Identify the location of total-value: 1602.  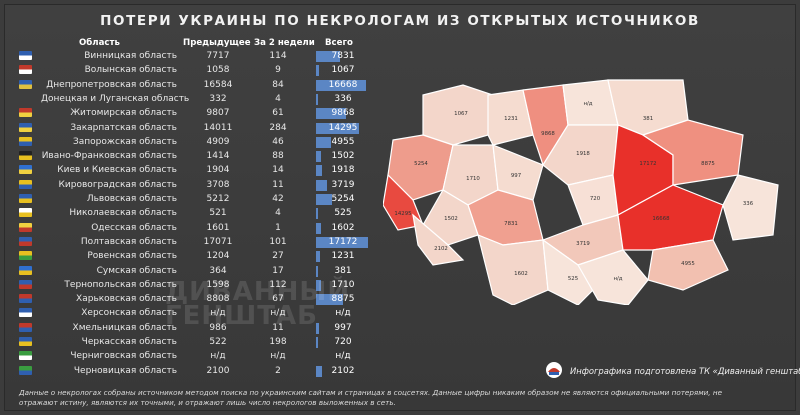
(343, 227).